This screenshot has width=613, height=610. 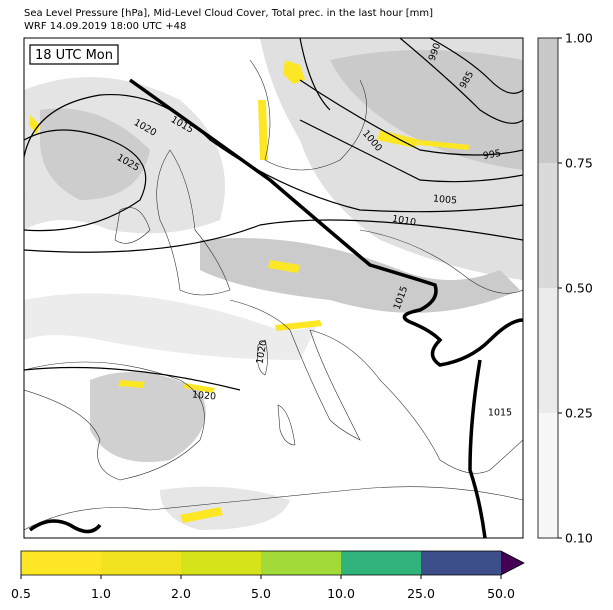 What do you see at coordinates (579, 538) in the screenshot?
I see `colorbar-tick-label: 0.10` at bounding box center [579, 538].